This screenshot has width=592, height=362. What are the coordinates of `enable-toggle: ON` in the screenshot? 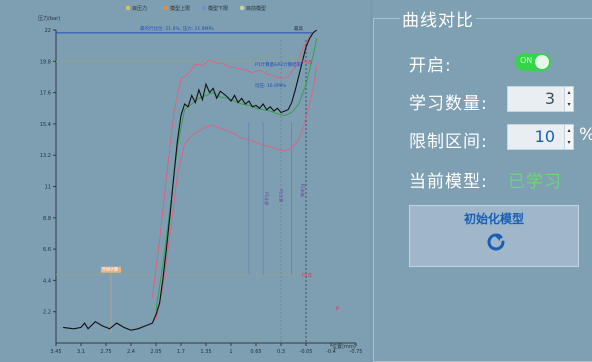 It's located at (533, 62).